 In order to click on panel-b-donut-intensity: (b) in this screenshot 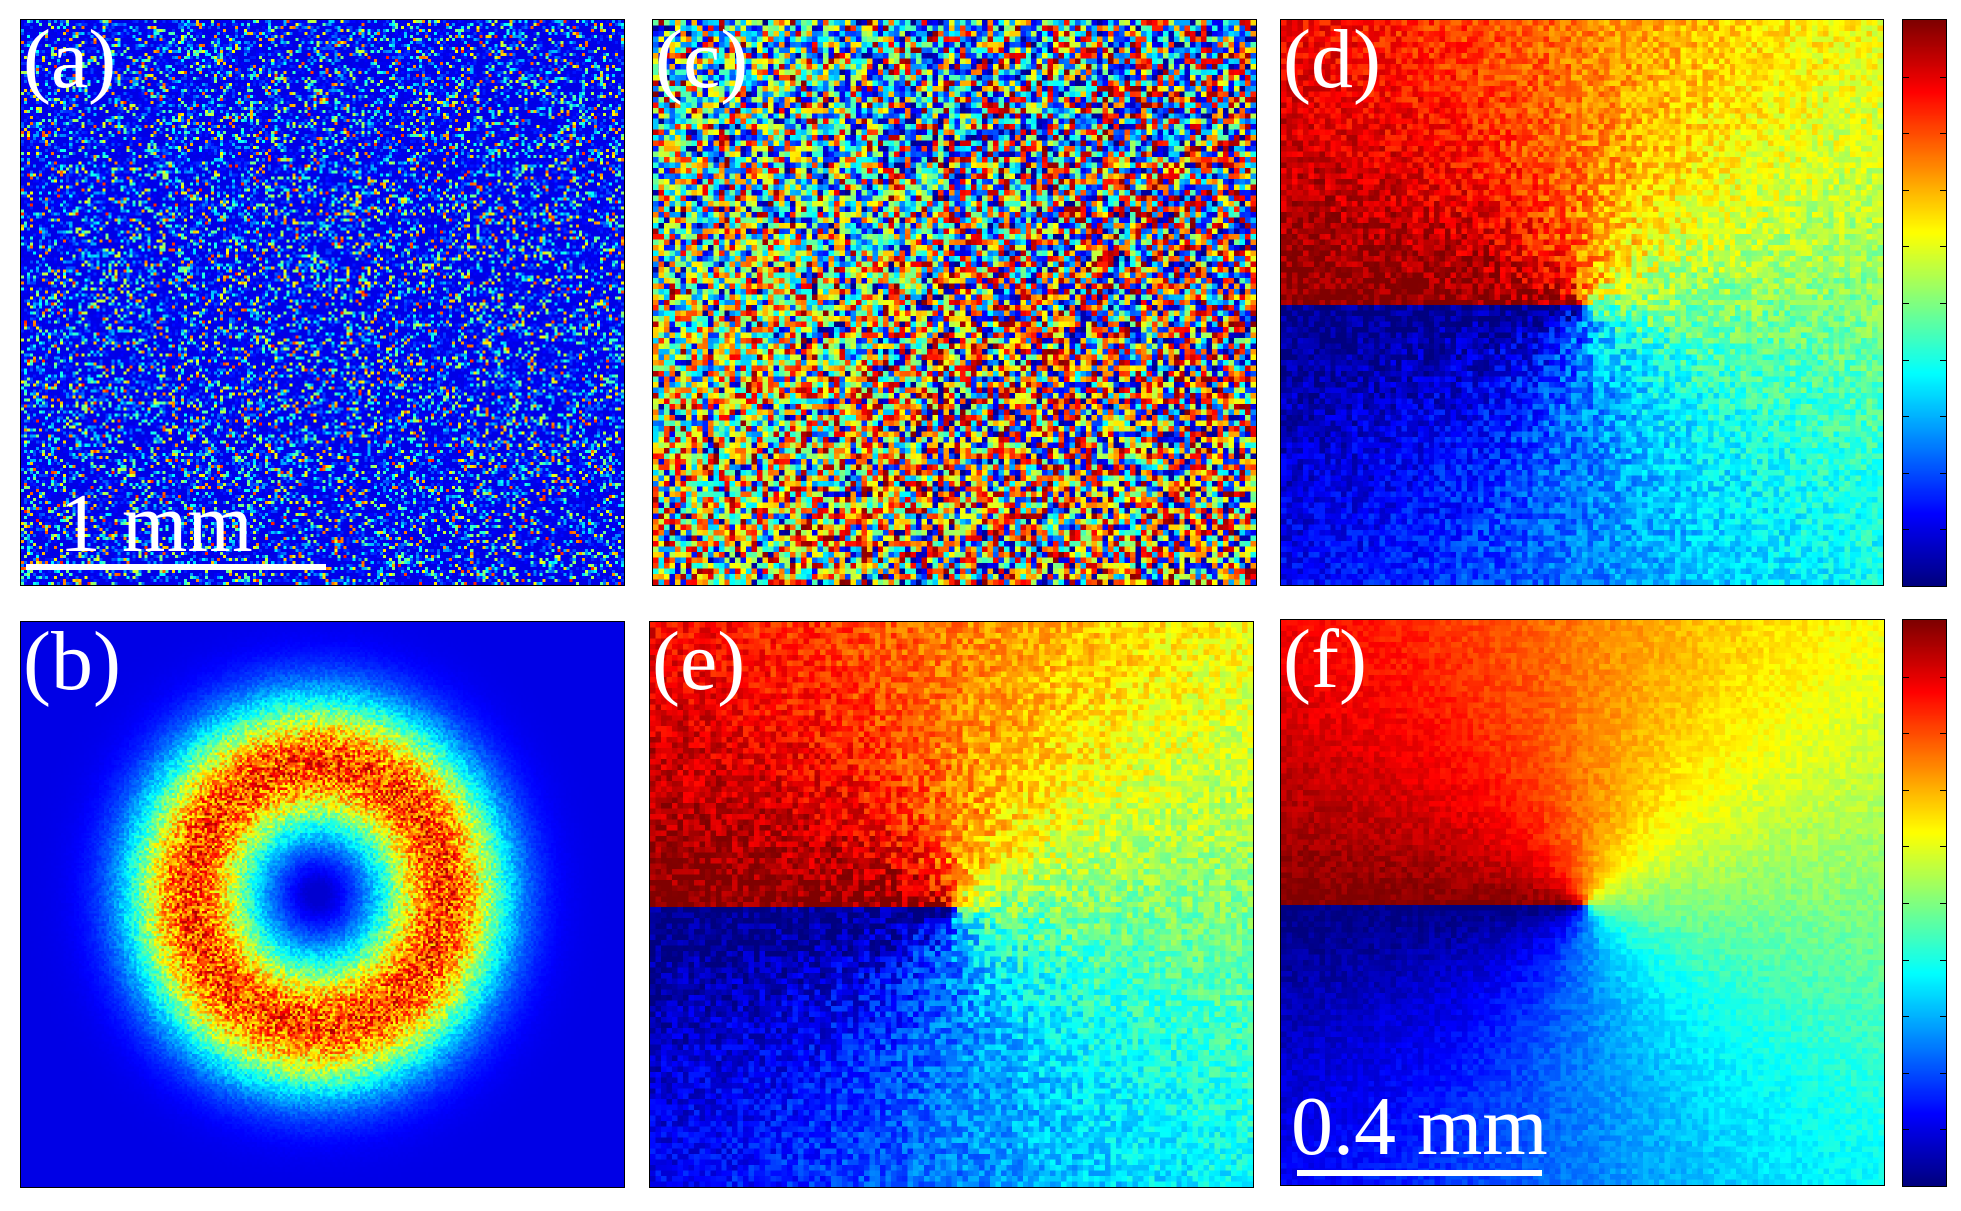, I will do `click(322, 904)`.